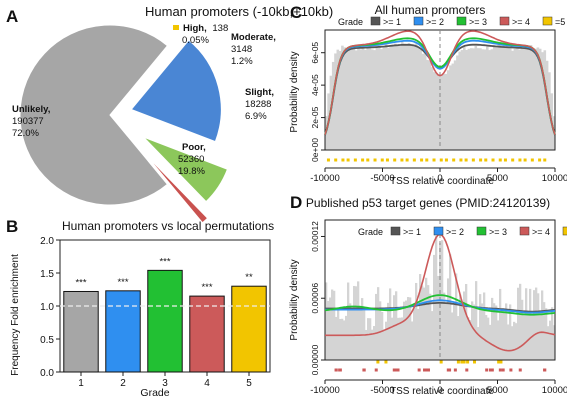  I want to click on high-slice-marker, so click(176, 27).